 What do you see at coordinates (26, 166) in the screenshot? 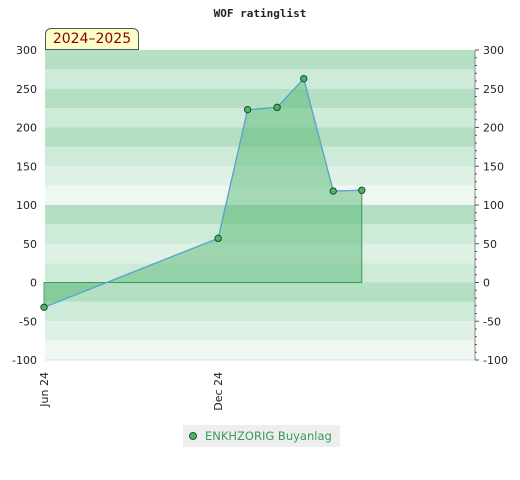
I see `y-tick-label-left: 150` at bounding box center [26, 166].